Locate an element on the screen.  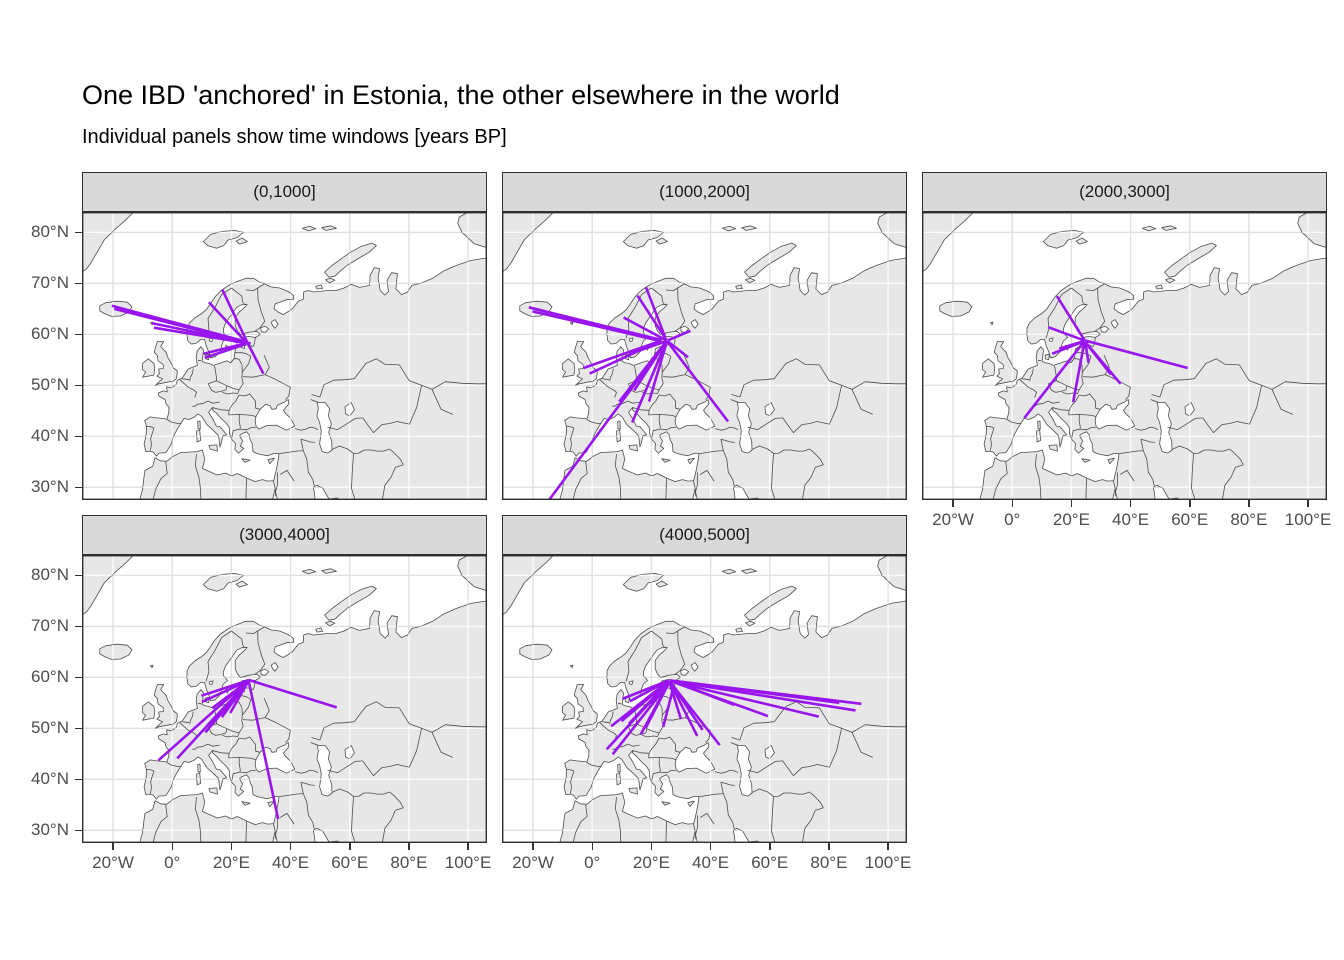
land-layer is located at coordinates (284, 699).